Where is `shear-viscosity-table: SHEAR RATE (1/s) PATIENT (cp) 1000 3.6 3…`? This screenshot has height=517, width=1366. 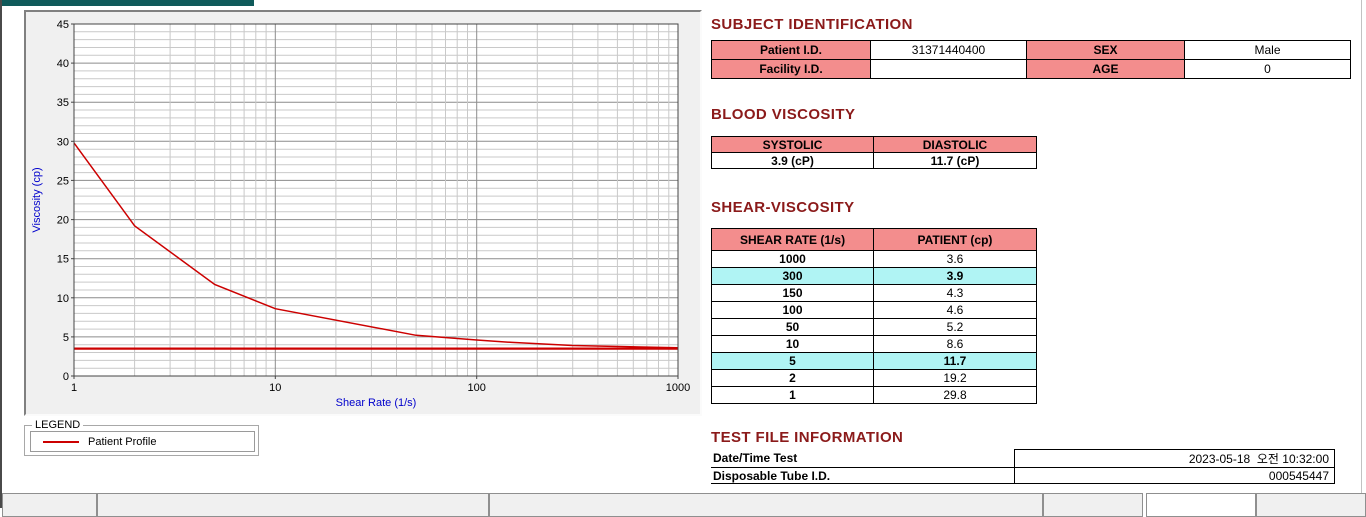 shear-viscosity-table: SHEAR RATE (1/s) PATIENT (cp) 1000 3.6 3… is located at coordinates (874, 316).